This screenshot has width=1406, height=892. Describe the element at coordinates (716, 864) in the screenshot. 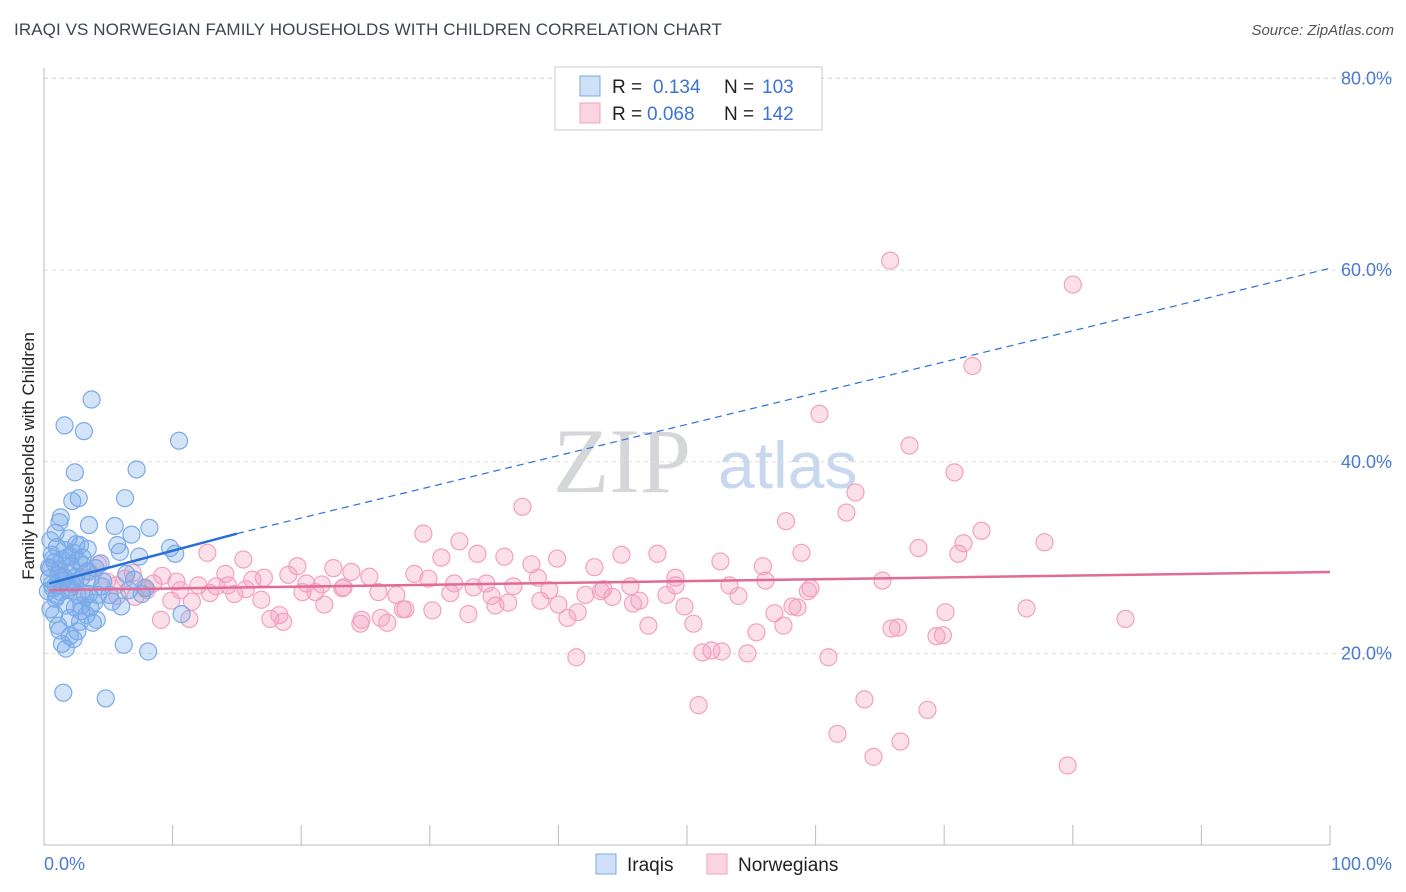

I see `bottom-legend: Iraqis Norwegians` at that location.